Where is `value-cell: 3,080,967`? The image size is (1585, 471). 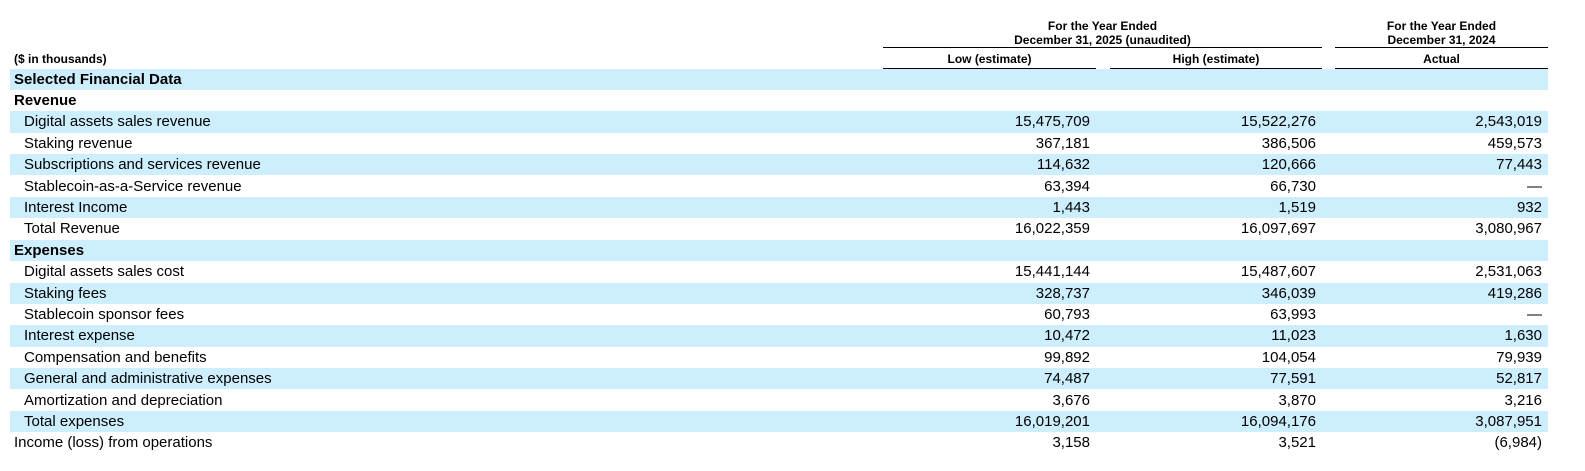 value-cell: 3,080,967 is located at coordinates (1508, 229).